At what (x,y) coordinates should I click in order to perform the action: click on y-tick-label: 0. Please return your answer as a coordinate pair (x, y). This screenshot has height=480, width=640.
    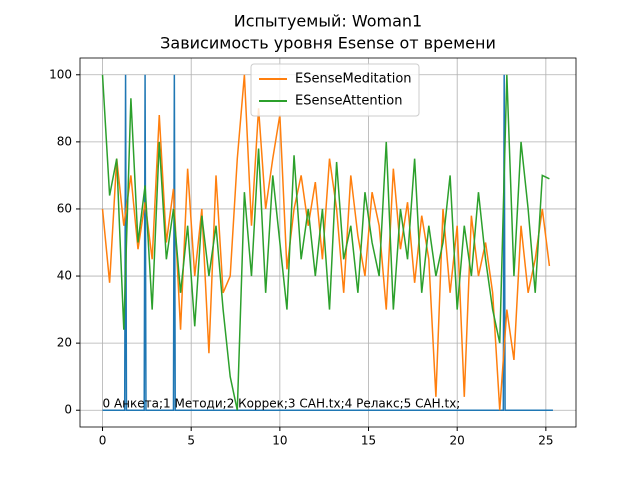
    Looking at the image, I should click on (68, 410).